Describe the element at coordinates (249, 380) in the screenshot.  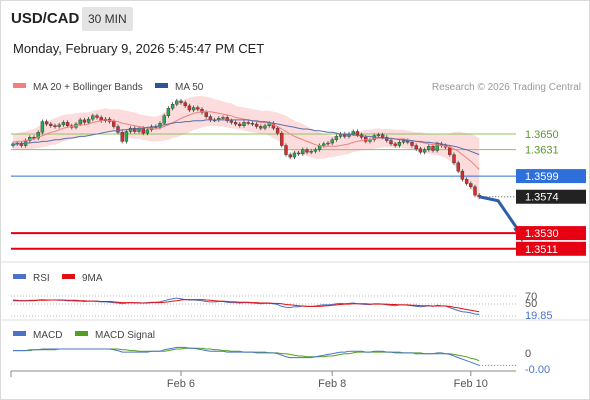
I see `x-axis-ticks: Feb 6 Feb 8 Feb 10` at that location.